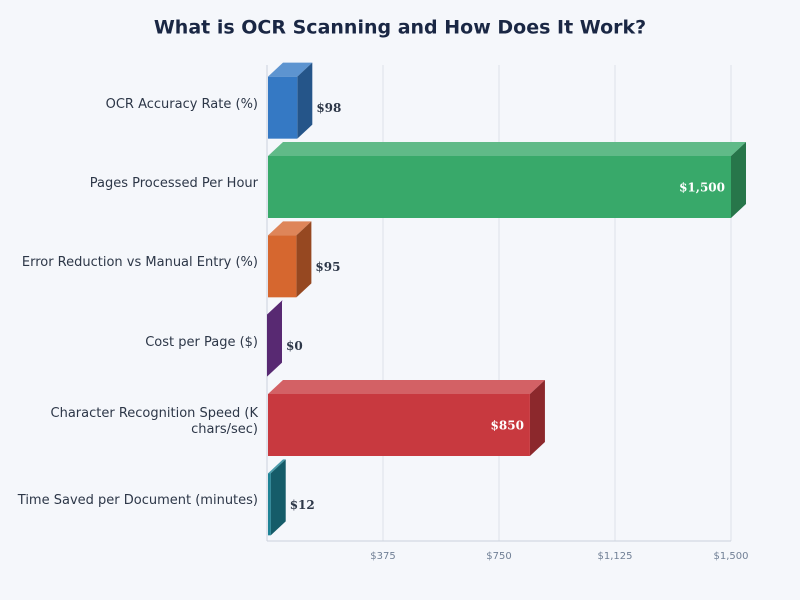 The image size is (800, 600). What do you see at coordinates (327, 267) in the screenshot?
I see `value-label: $95` at bounding box center [327, 267].